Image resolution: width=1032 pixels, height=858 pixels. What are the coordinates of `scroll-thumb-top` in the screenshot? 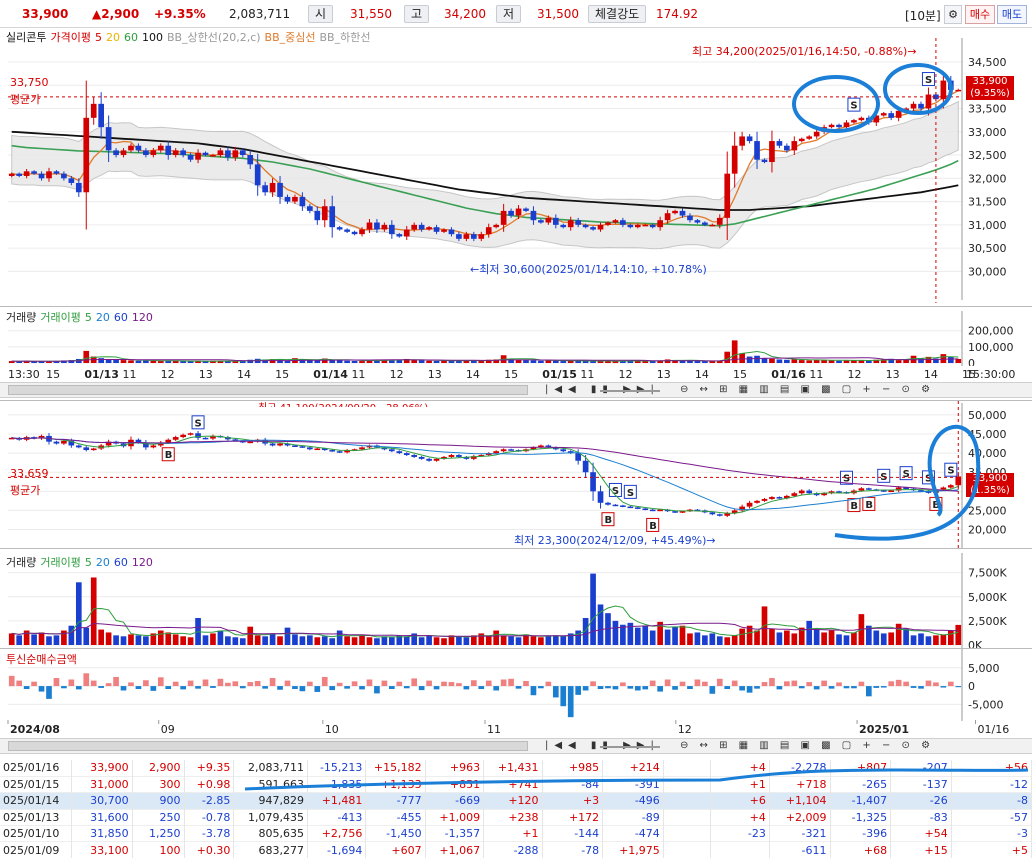 It's located at (268, 390).